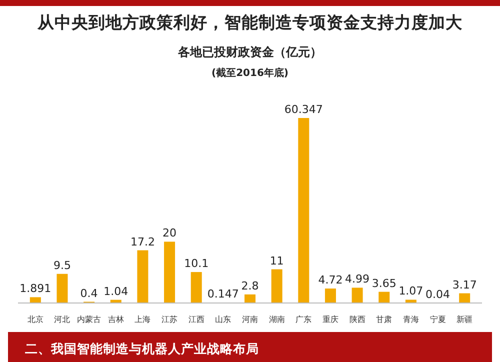 This screenshot has height=362, width=500. I want to click on x-tick-label: 重庆, so click(330, 319).